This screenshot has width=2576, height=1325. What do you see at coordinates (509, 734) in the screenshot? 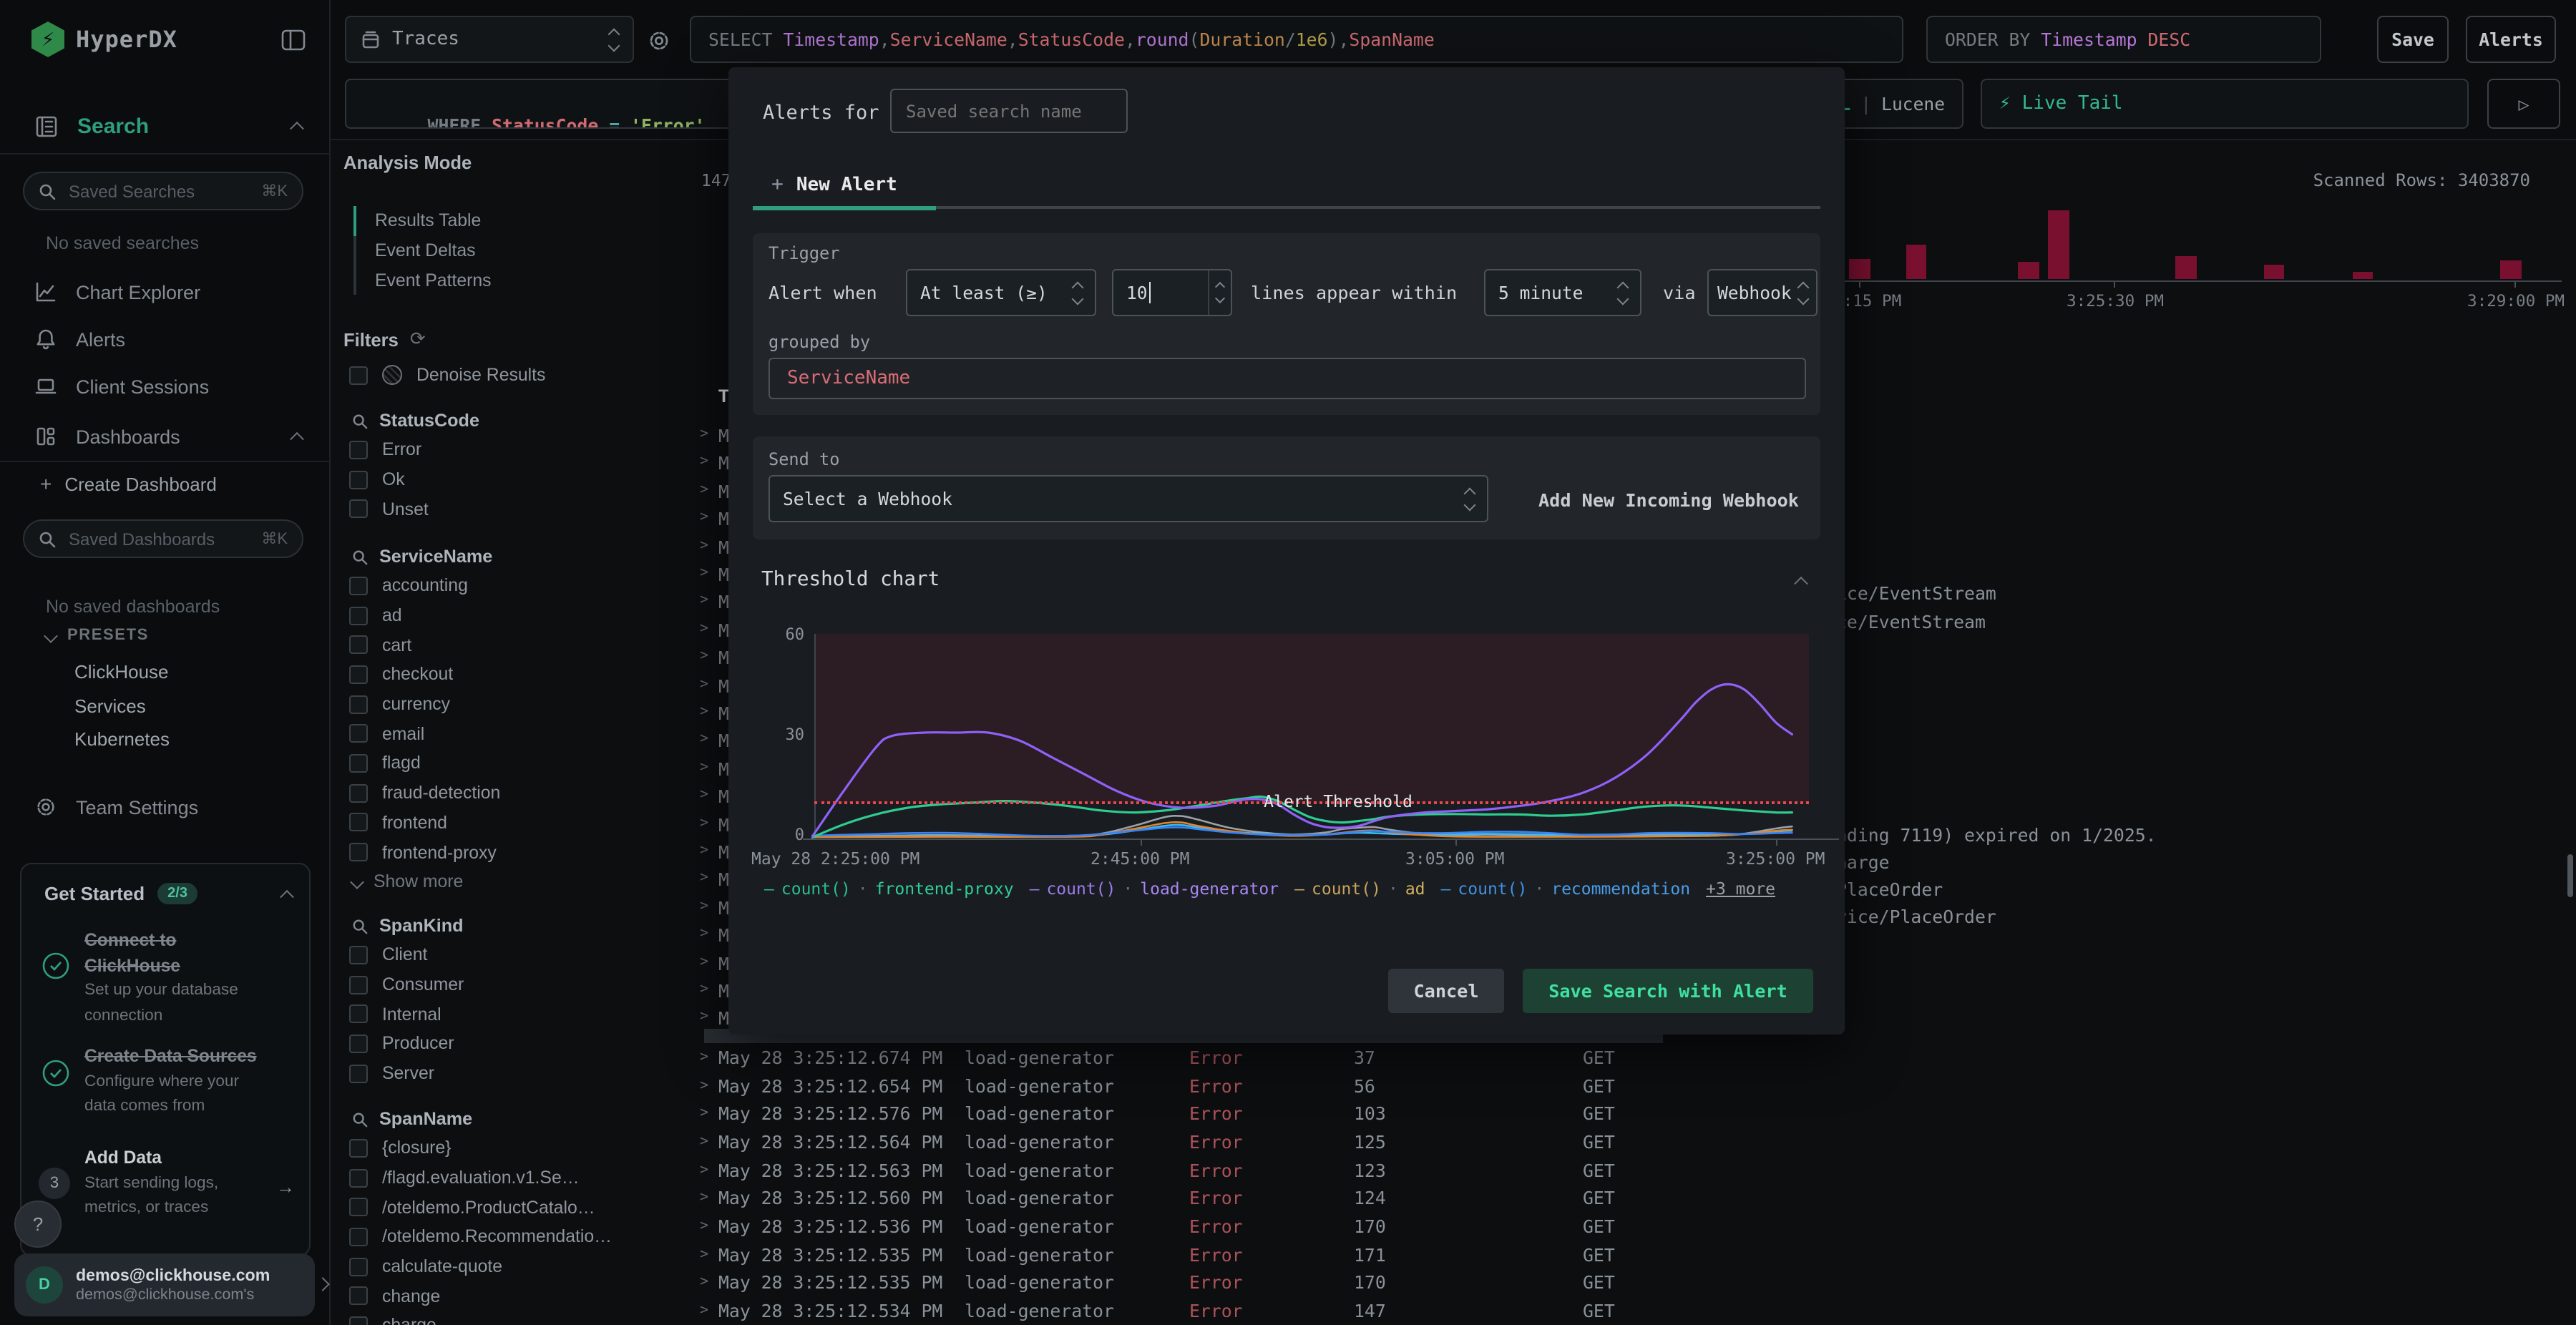
I see `filter-option: email` at bounding box center [509, 734].